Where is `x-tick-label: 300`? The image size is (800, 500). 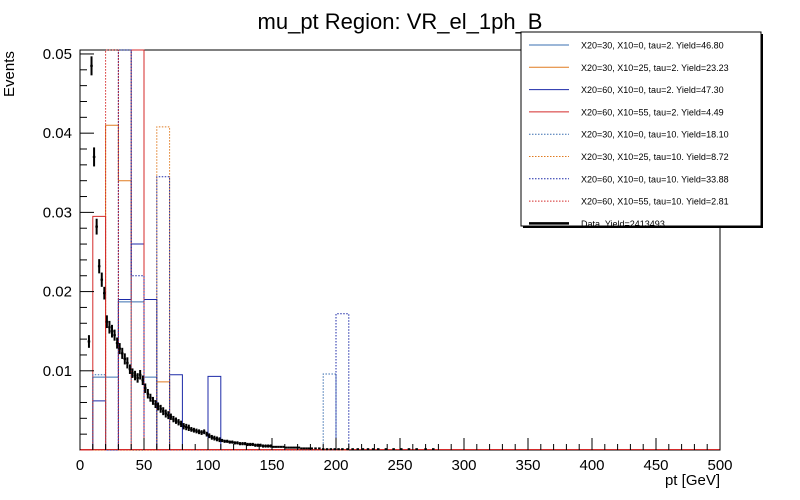 x-tick-label: 300 is located at coordinates (463, 465).